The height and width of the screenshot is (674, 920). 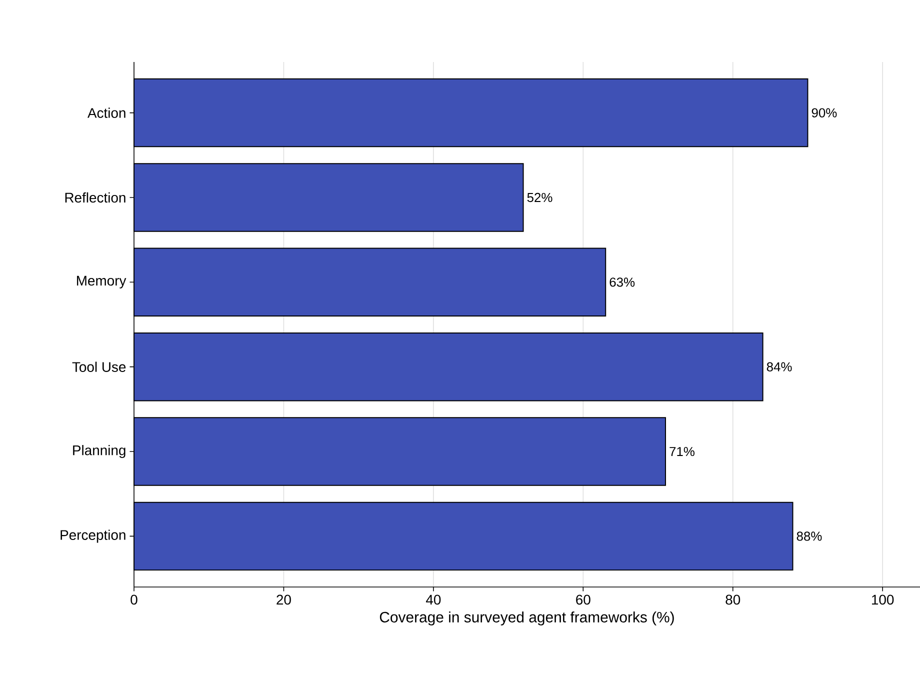 What do you see at coordinates (134, 599) in the screenshot?
I see `x-tick-label: 0` at bounding box center [134, 599].